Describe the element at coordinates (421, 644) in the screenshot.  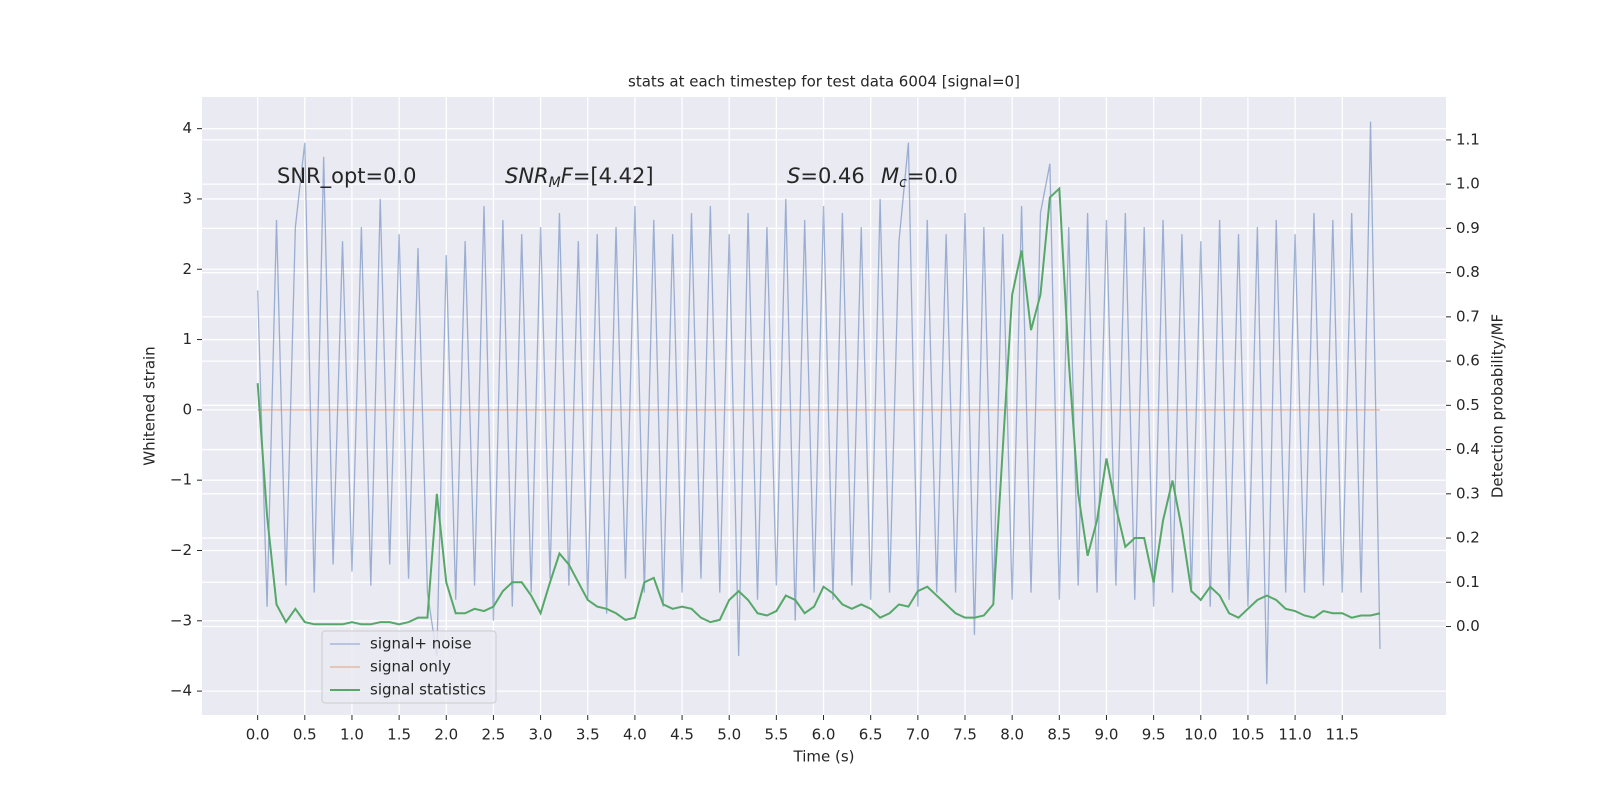
I see `legend-label: signal+ noise` at that location.